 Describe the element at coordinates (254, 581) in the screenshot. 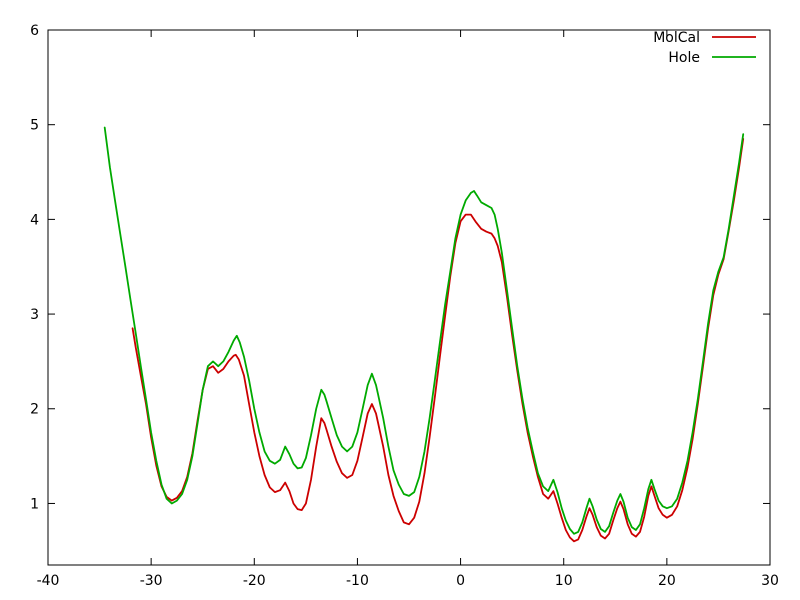

I see `x-tick-label: -20` at that location.